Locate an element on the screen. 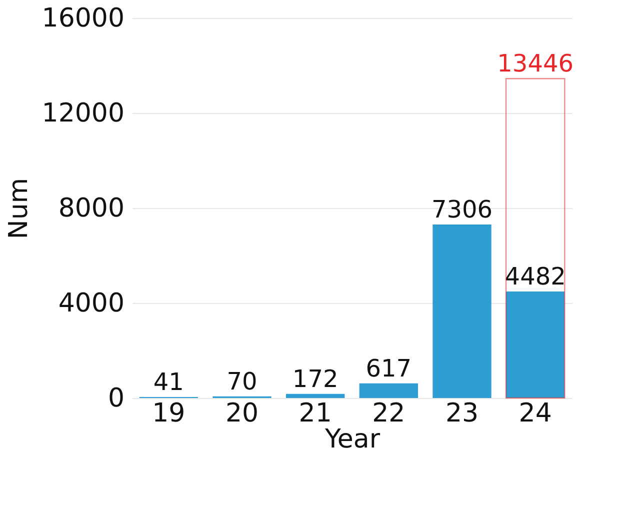 This screenshot has width=628, height=506. y-tick-label: 8000 is located at coordinates (91, 209).